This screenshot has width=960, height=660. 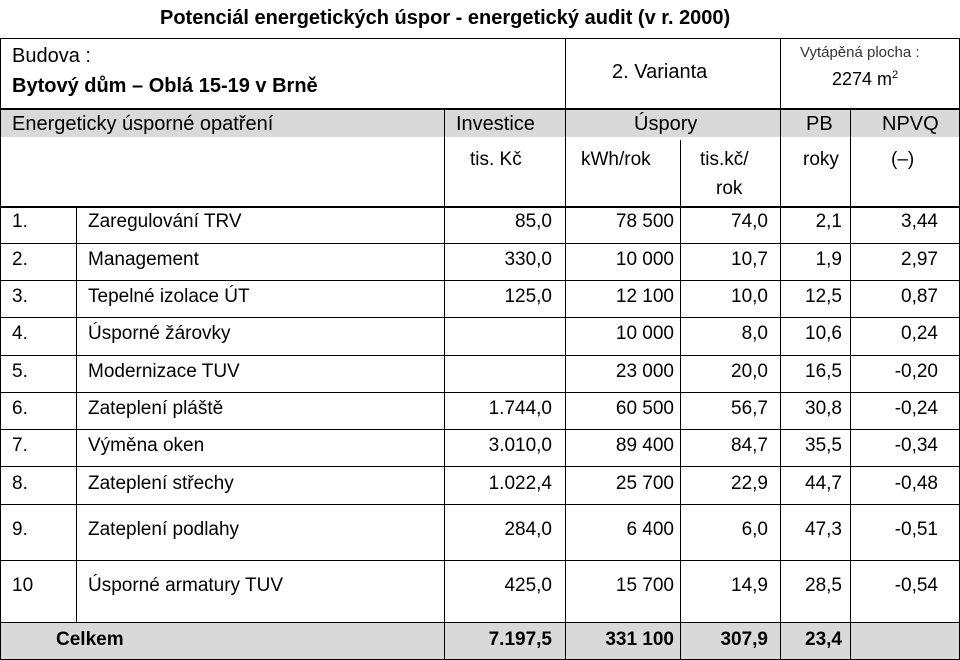 I want to click on money-saving-value: 20,0, so click(x=749, y=371).